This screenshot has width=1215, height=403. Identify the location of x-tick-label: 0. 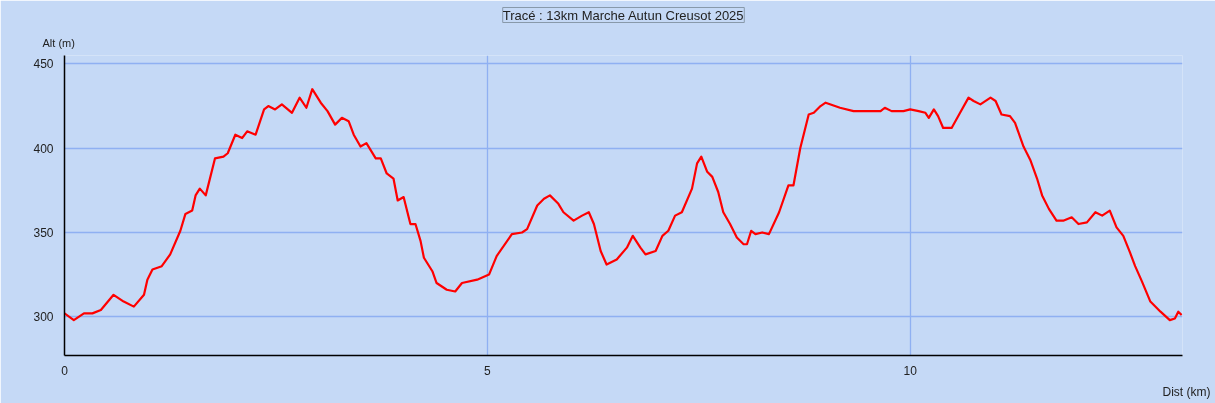
(65, 370).